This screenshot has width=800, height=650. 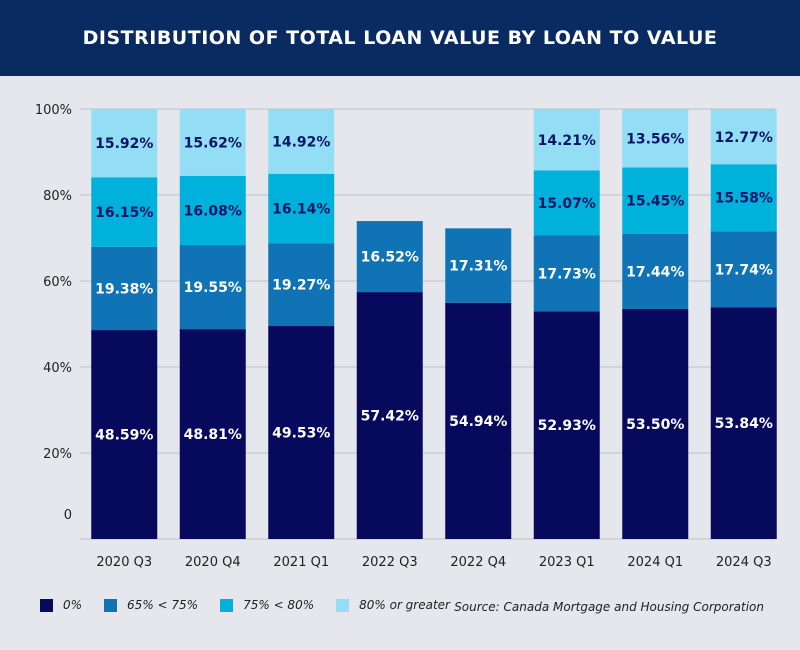 I want to click on data-label: 53.84%, so click(x=744, y=424).